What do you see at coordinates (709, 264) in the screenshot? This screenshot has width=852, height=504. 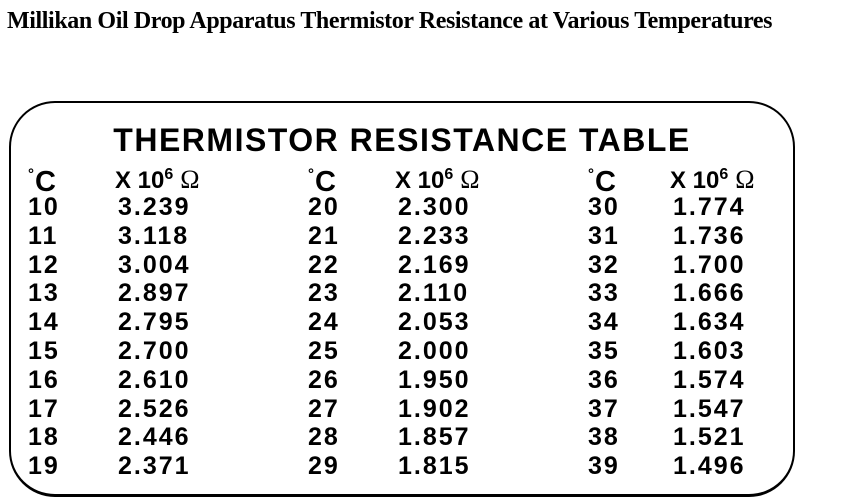 I see `resistance-cell: 1.700` at bounding box center [709, 264].